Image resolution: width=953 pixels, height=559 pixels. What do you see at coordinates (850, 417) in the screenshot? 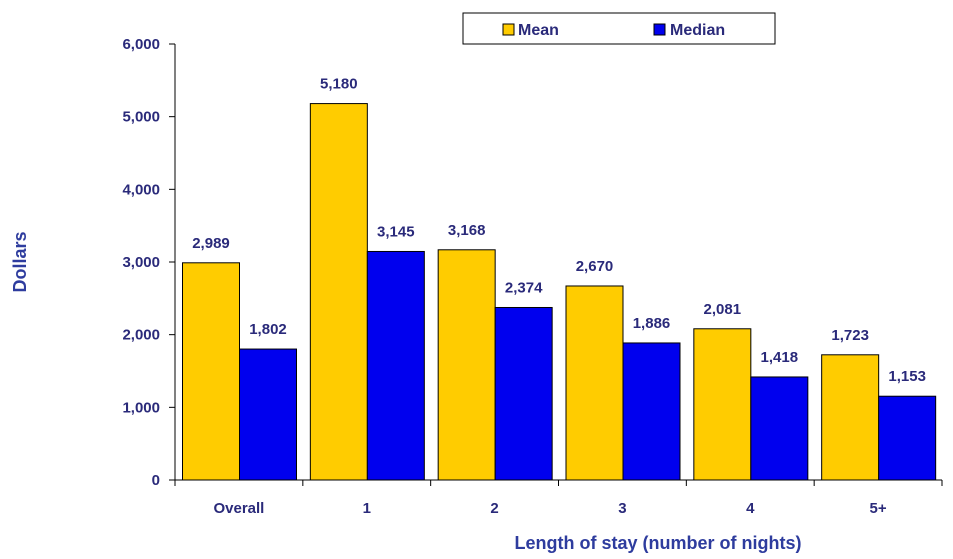
I see `bar-mean-5plus` at bounding box center [850, 417].